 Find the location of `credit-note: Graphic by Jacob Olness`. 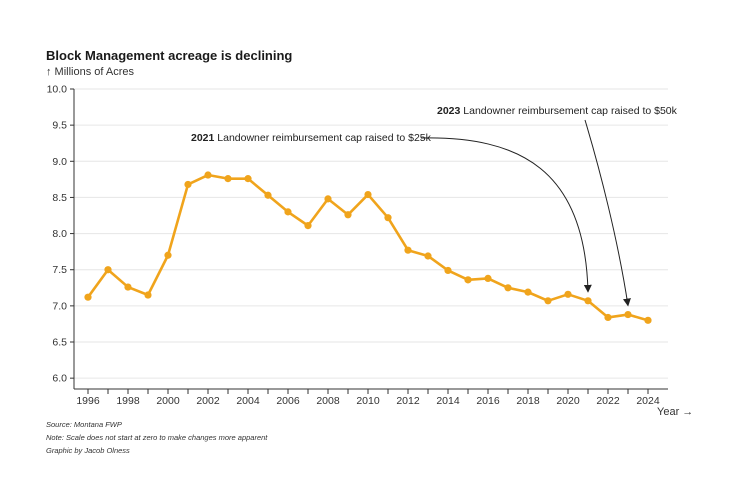

credit-note: Graphic by Jacob Olness is located at coordinates (88, 450).